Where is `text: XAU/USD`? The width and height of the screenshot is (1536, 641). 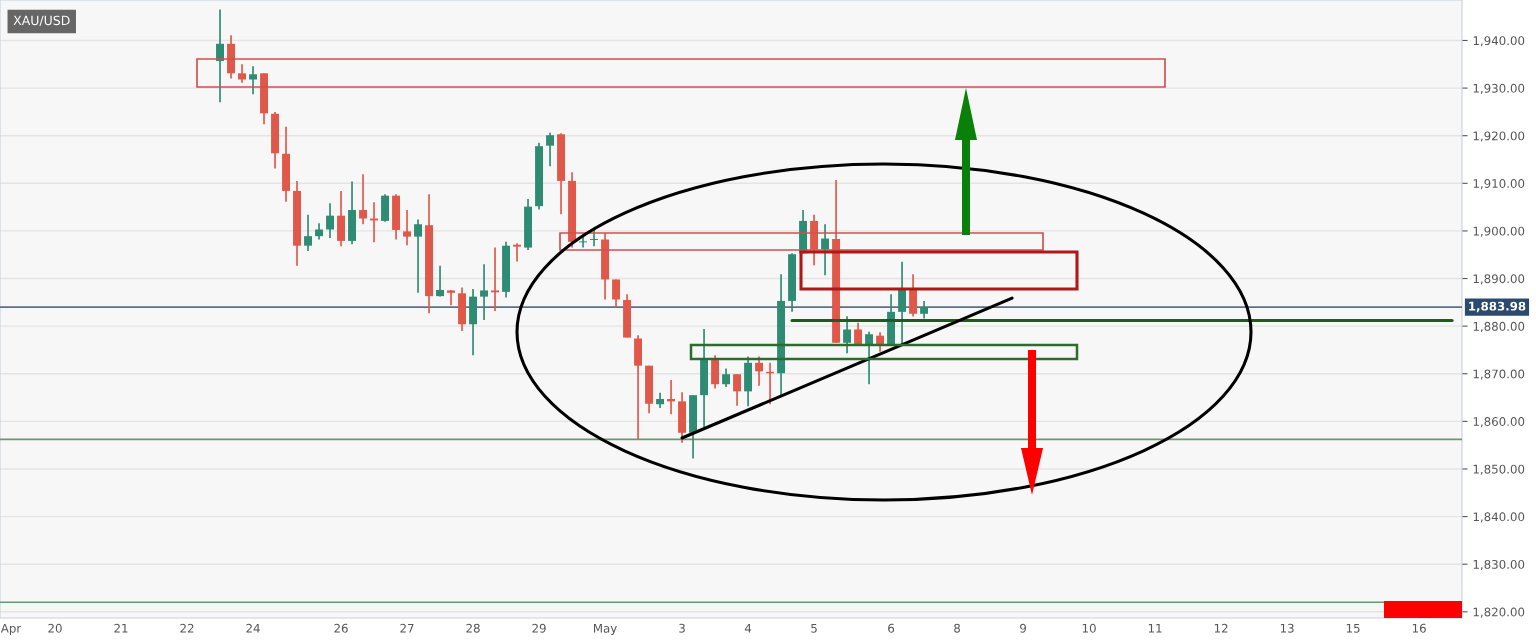 text: XAU/USD is located at coordinates (41, 21).